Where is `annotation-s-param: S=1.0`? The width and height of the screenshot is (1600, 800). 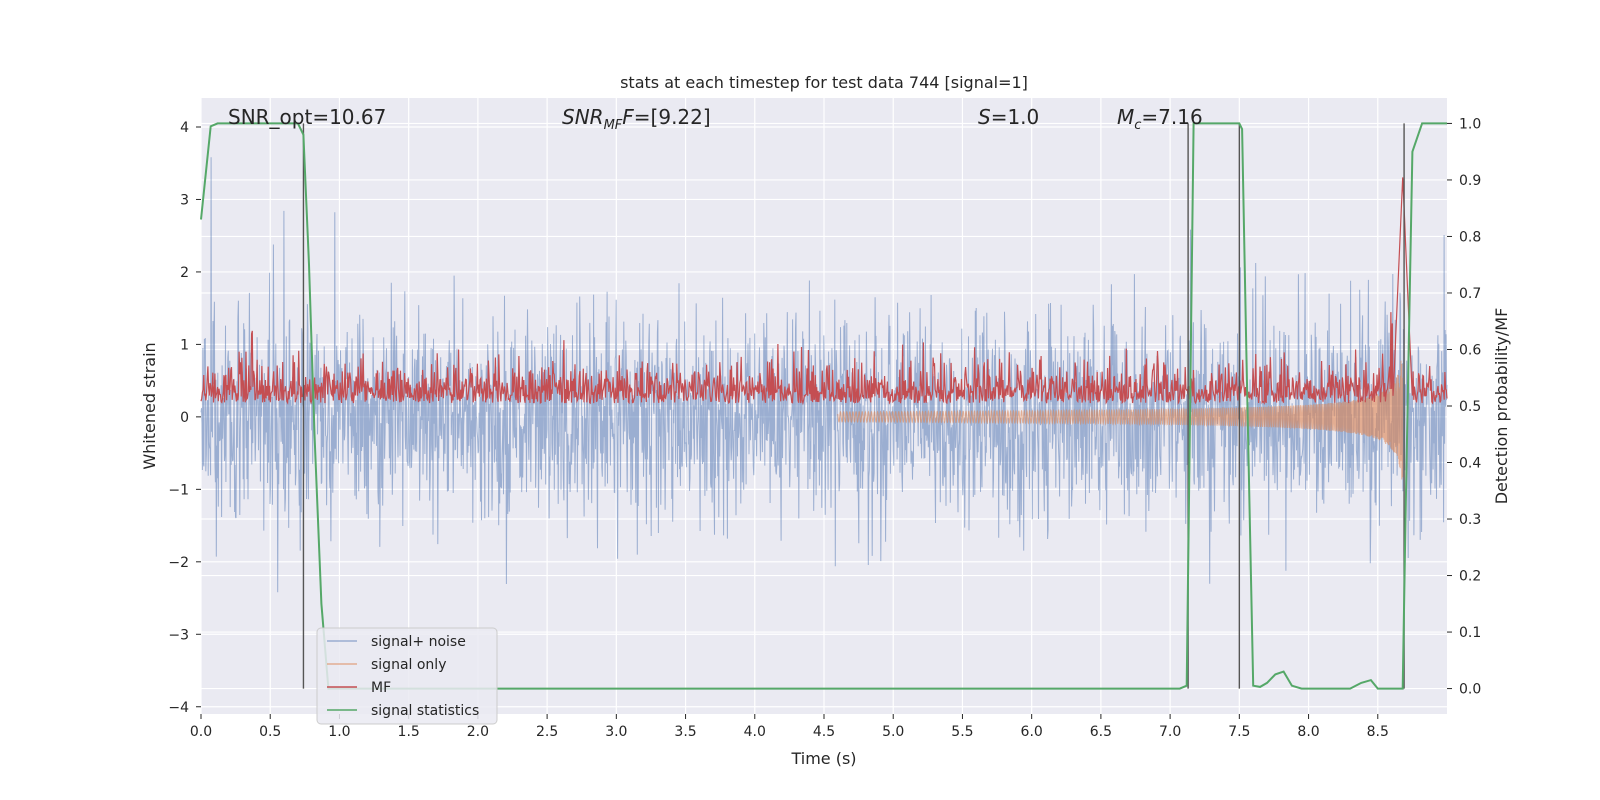
annotation-s-param: S=1.0 is located at coordinates (1008, 117).